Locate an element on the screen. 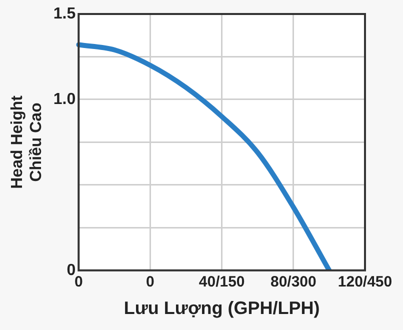  x-tick-label: 0 is located at coordinates (150, 282).